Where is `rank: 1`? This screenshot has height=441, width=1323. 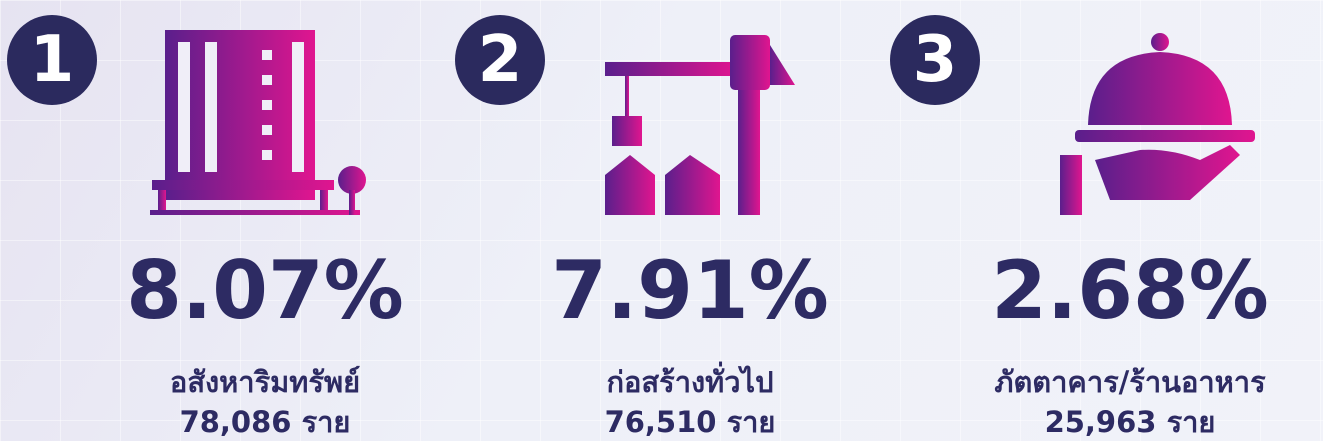 rank: 1 is located at coordinates (52, 60).